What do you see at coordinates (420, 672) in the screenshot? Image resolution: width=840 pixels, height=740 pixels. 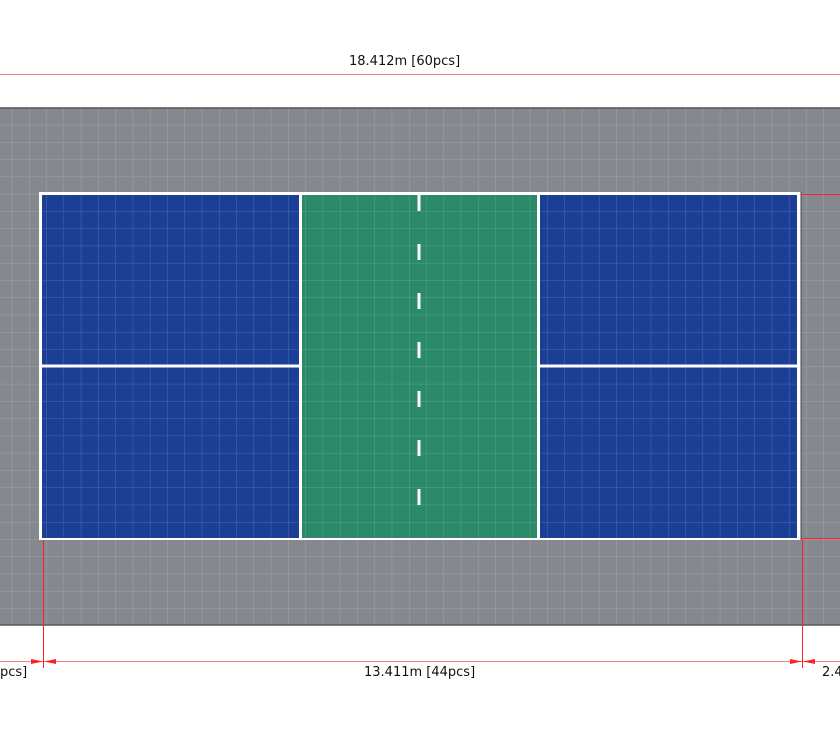 I see `court-length-label: 13.411m [44pcs]` at bounding box center [420, 672].